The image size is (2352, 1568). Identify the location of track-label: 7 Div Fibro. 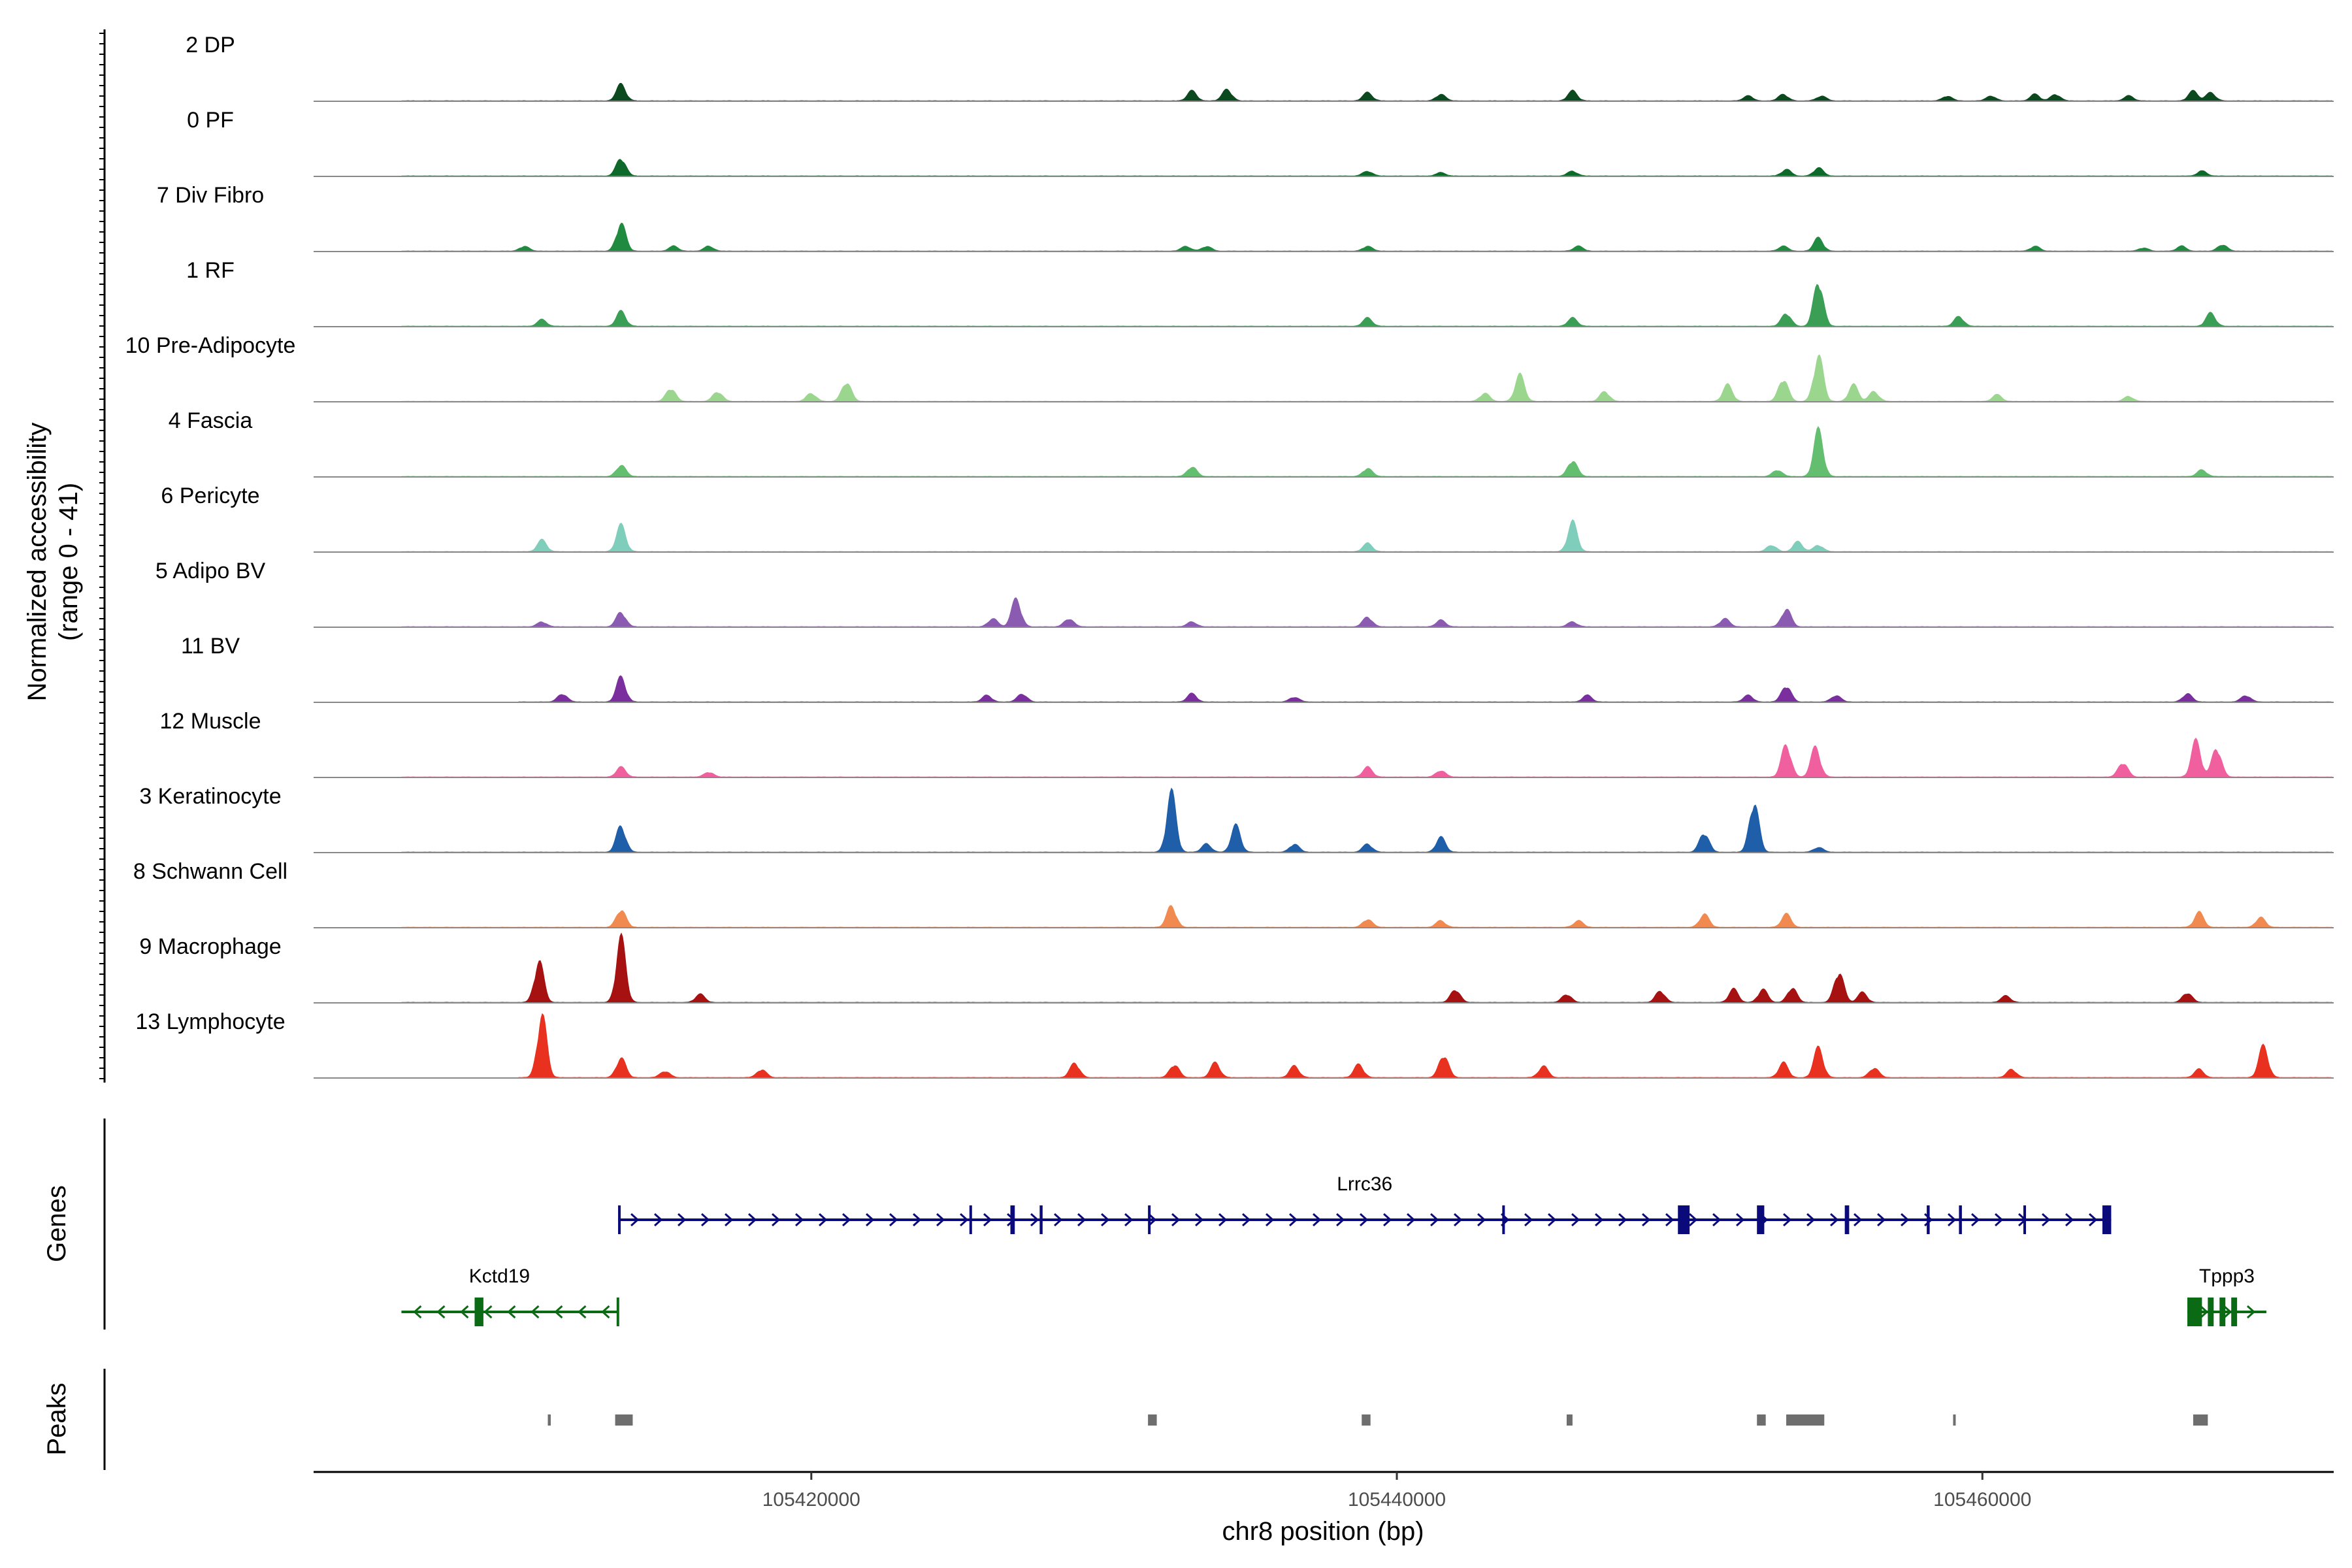
(210, 195).